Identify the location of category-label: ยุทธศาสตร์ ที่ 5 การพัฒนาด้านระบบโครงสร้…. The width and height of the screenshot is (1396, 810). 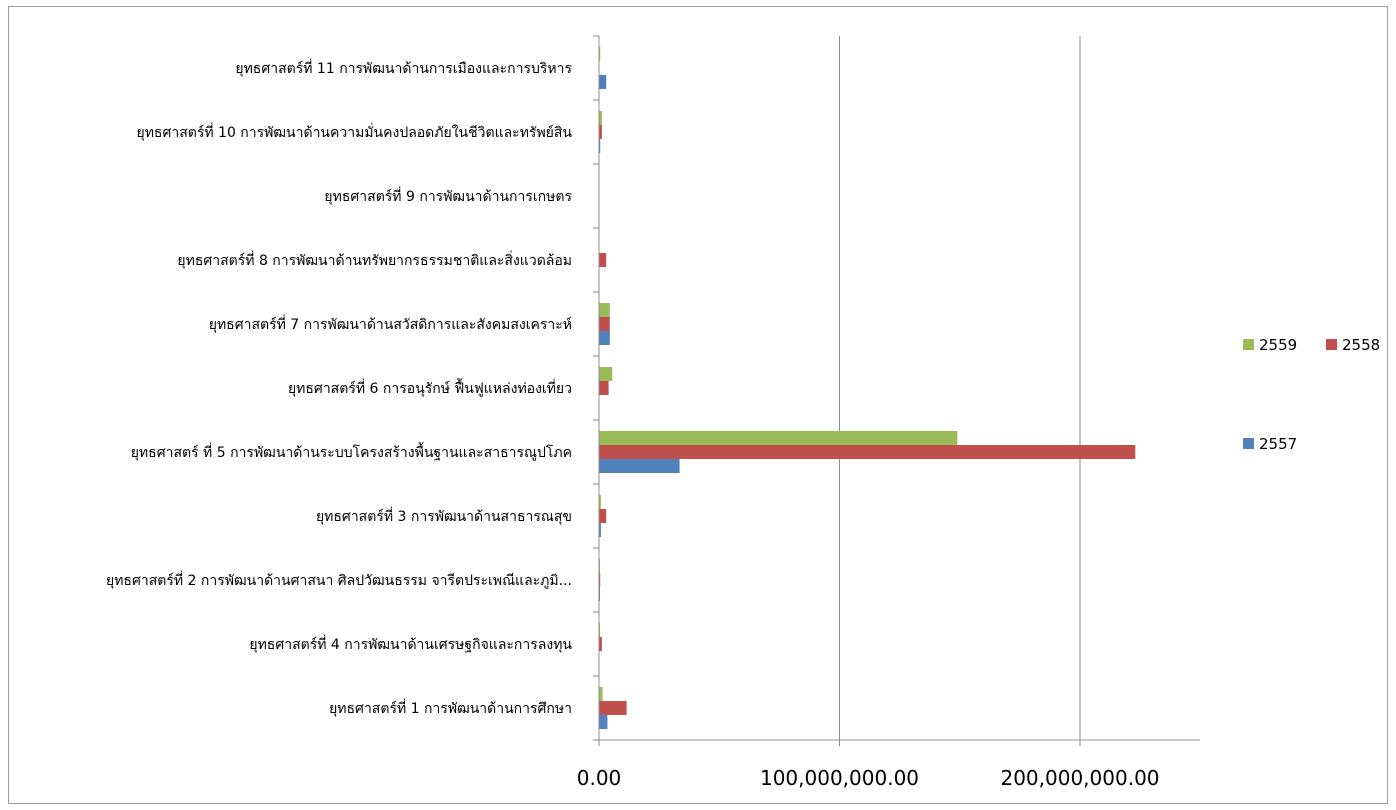
(351, 451).